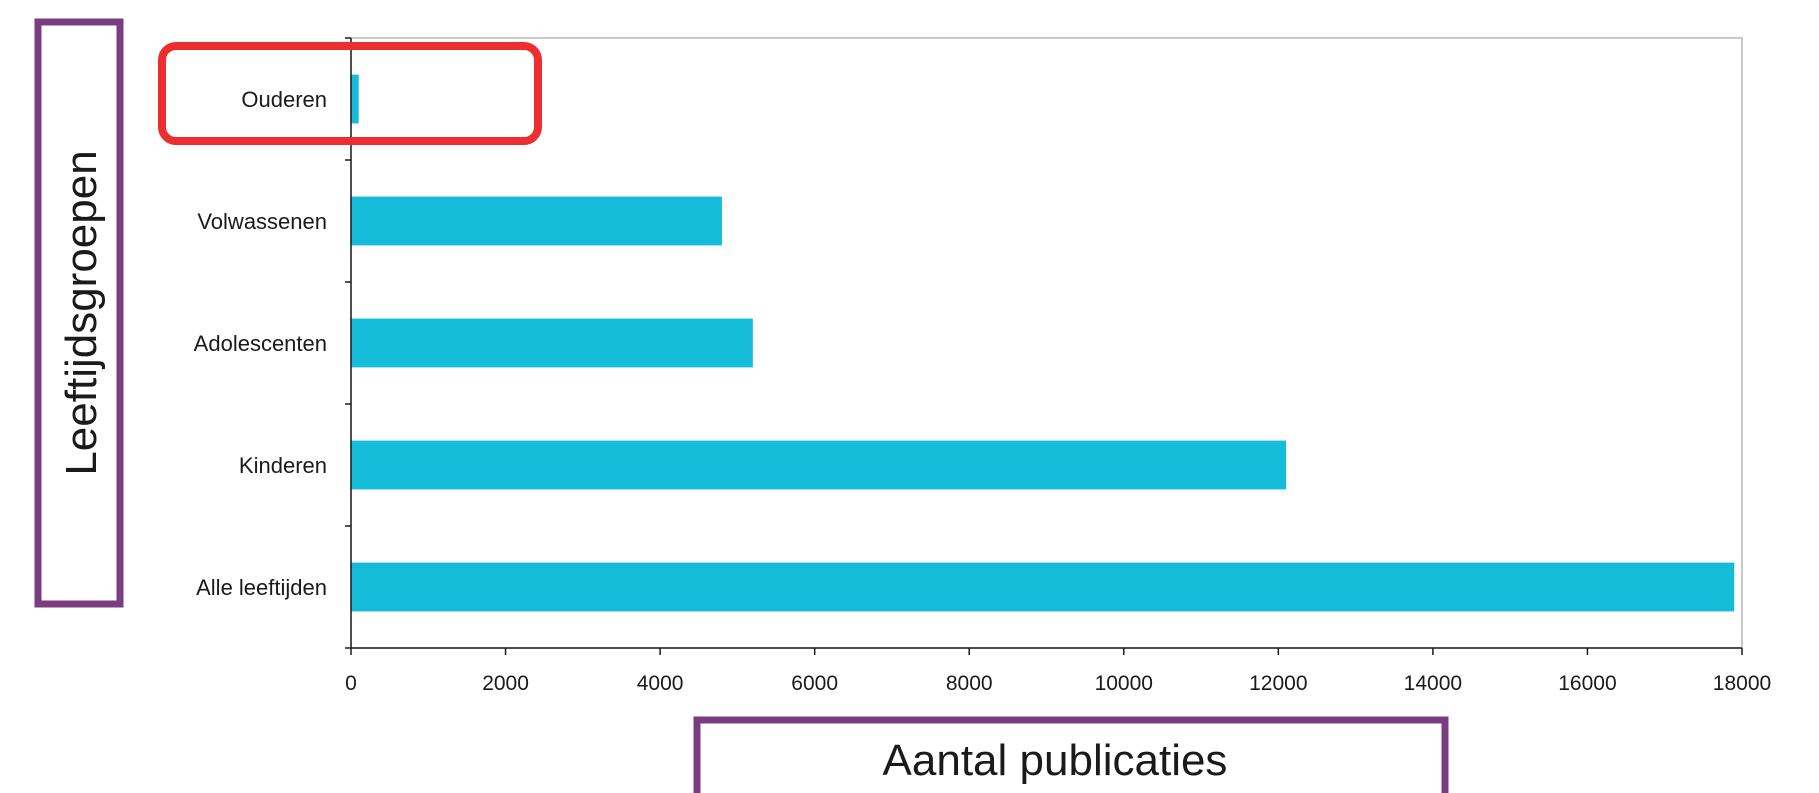  I want to click on bar-kinderen, so click(819, 465).